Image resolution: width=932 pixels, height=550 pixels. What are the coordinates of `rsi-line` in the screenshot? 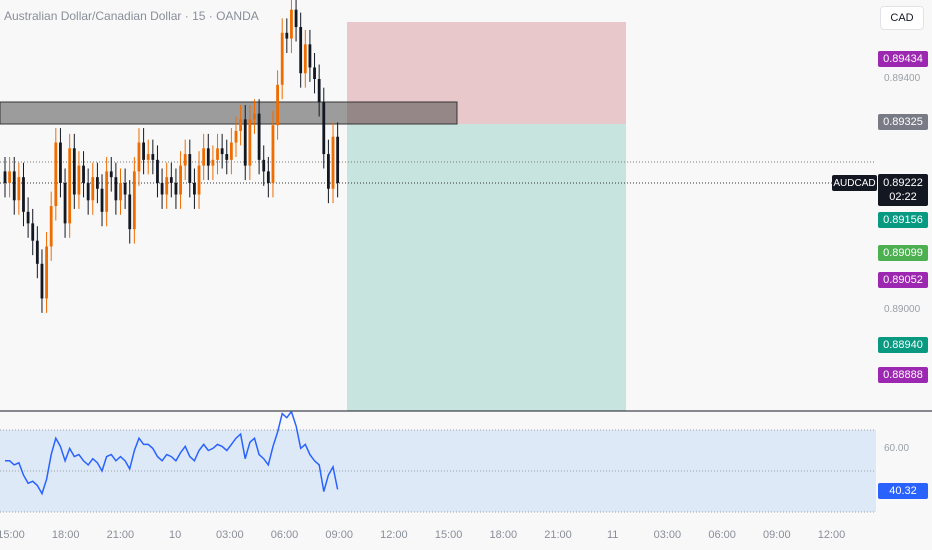 It's located at (172, 453).